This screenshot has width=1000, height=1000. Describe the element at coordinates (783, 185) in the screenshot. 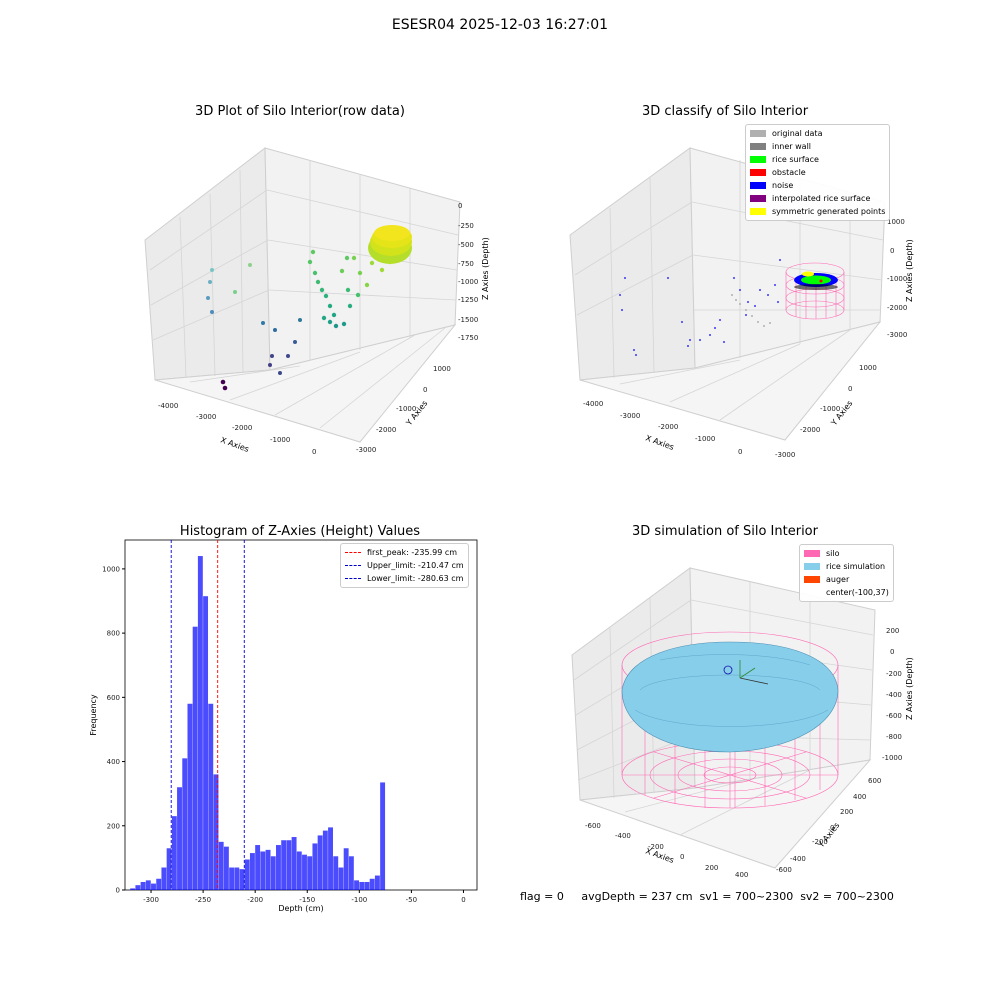

I see `legend-label: noise` at that location.